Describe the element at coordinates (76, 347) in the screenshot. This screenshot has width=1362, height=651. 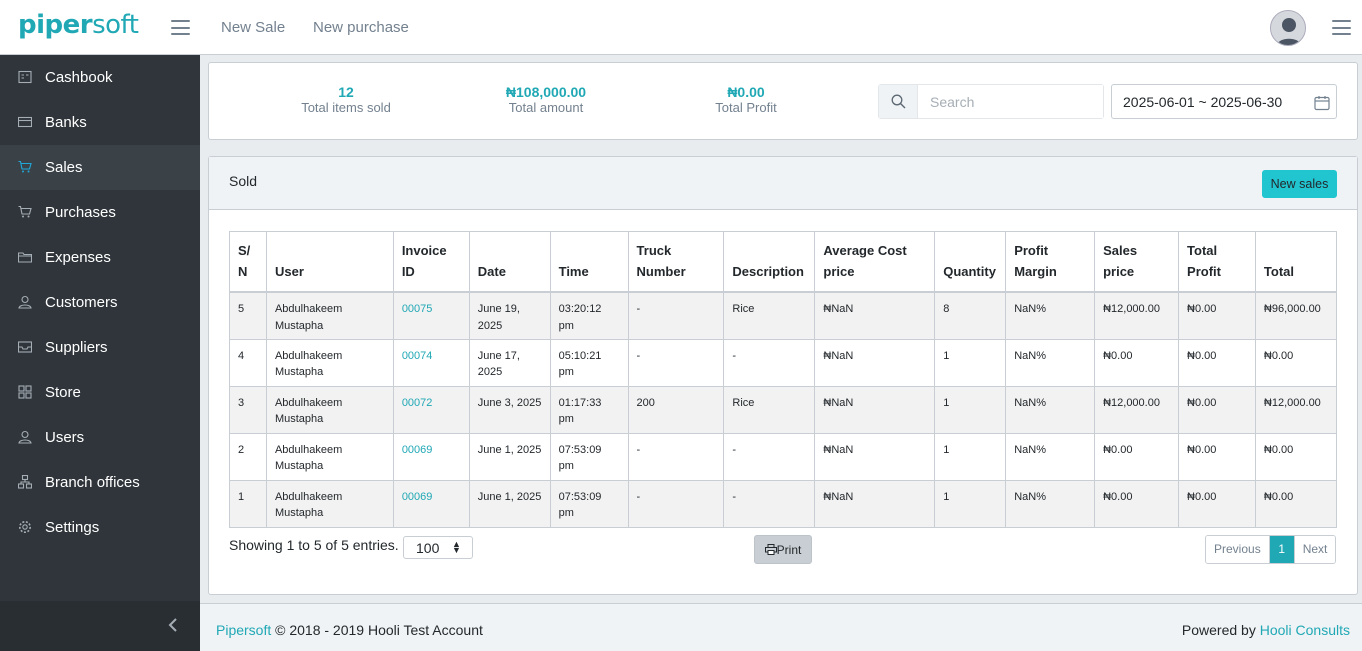
I see `sidebar-item-label: Suppliers` at that location.